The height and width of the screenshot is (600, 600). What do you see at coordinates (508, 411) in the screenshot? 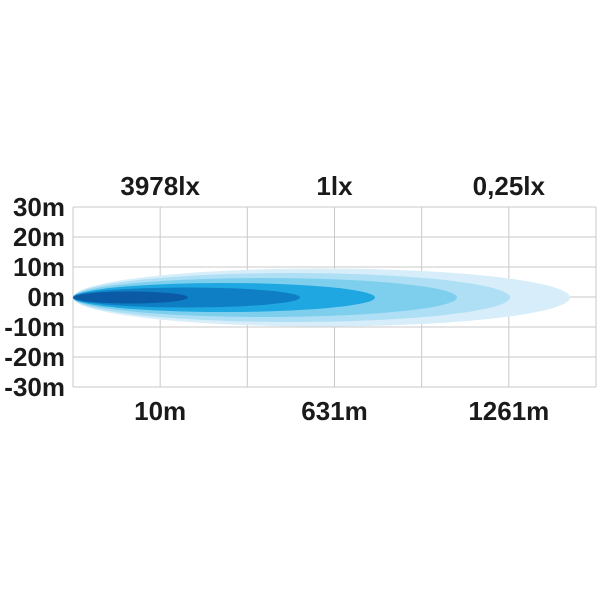
I see `bottom-distance-label: 1261m` at bounding box center [508, 411].